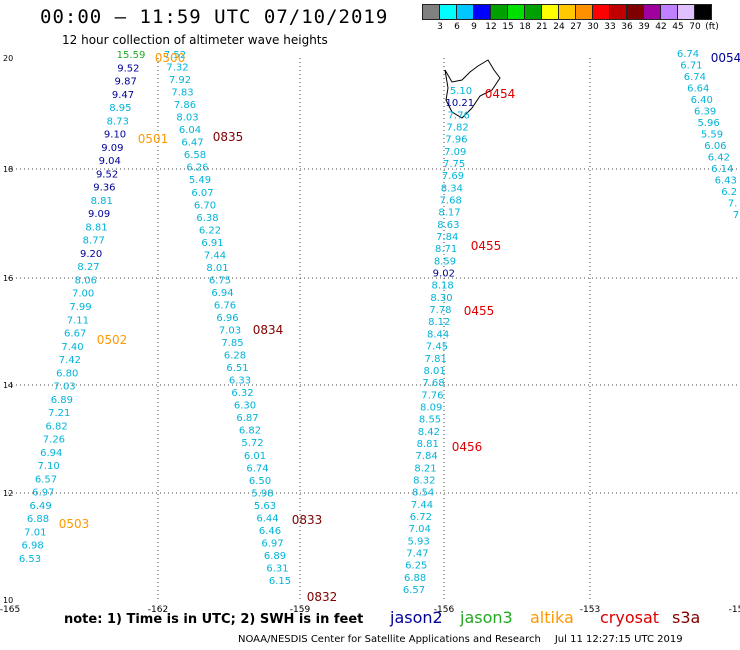 The width and height of the screenshot is (740, 650). What do you see at coordinates (75, 334) in the screenshot?
I see `wave-height-value: 6.67` at bounding box center [75, 334].